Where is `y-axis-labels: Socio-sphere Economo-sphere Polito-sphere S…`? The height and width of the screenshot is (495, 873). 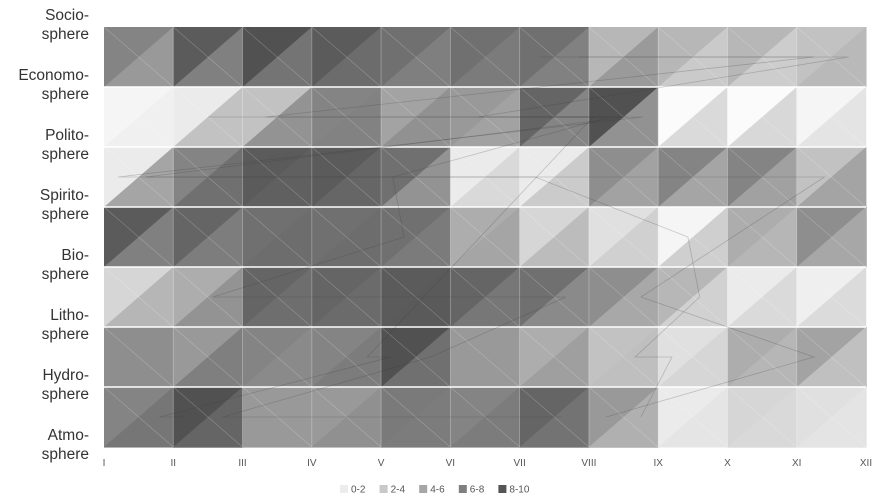 y-axis-labels: Socio-sphere Economo-sphere Polito-sphere S… is located at coordinates (53, 235).